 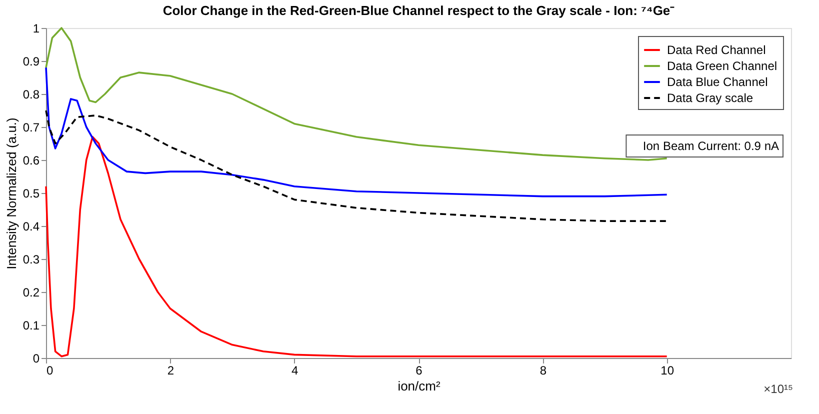 I want to click on y-tick-label: 0.7, so click(x=31, y=127).